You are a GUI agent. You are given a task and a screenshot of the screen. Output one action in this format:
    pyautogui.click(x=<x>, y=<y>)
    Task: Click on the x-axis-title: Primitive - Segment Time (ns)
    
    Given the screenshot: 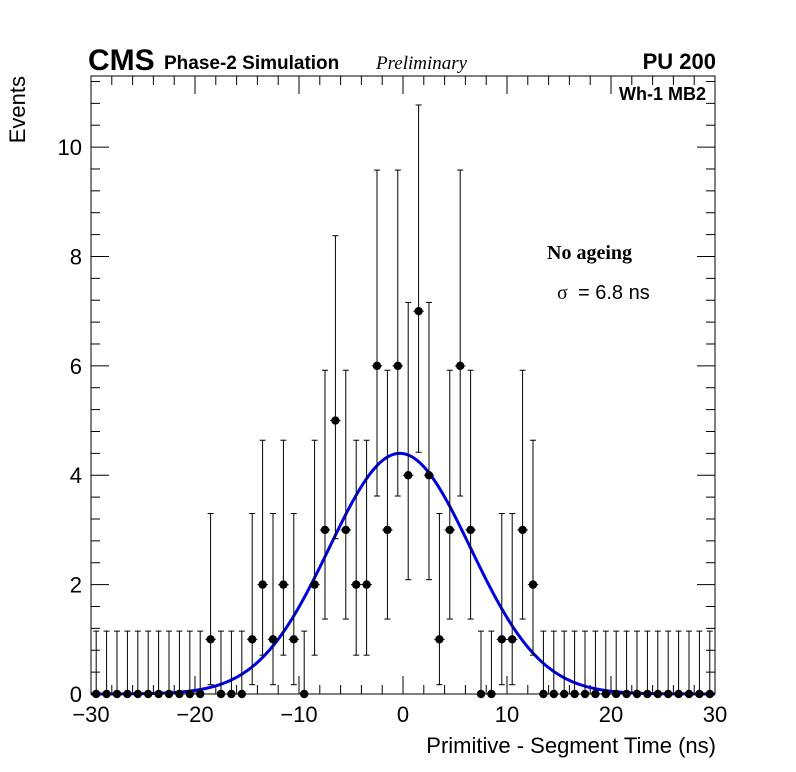 What is the action you would take?
    pyautogui.click(x=571, y=745)
    